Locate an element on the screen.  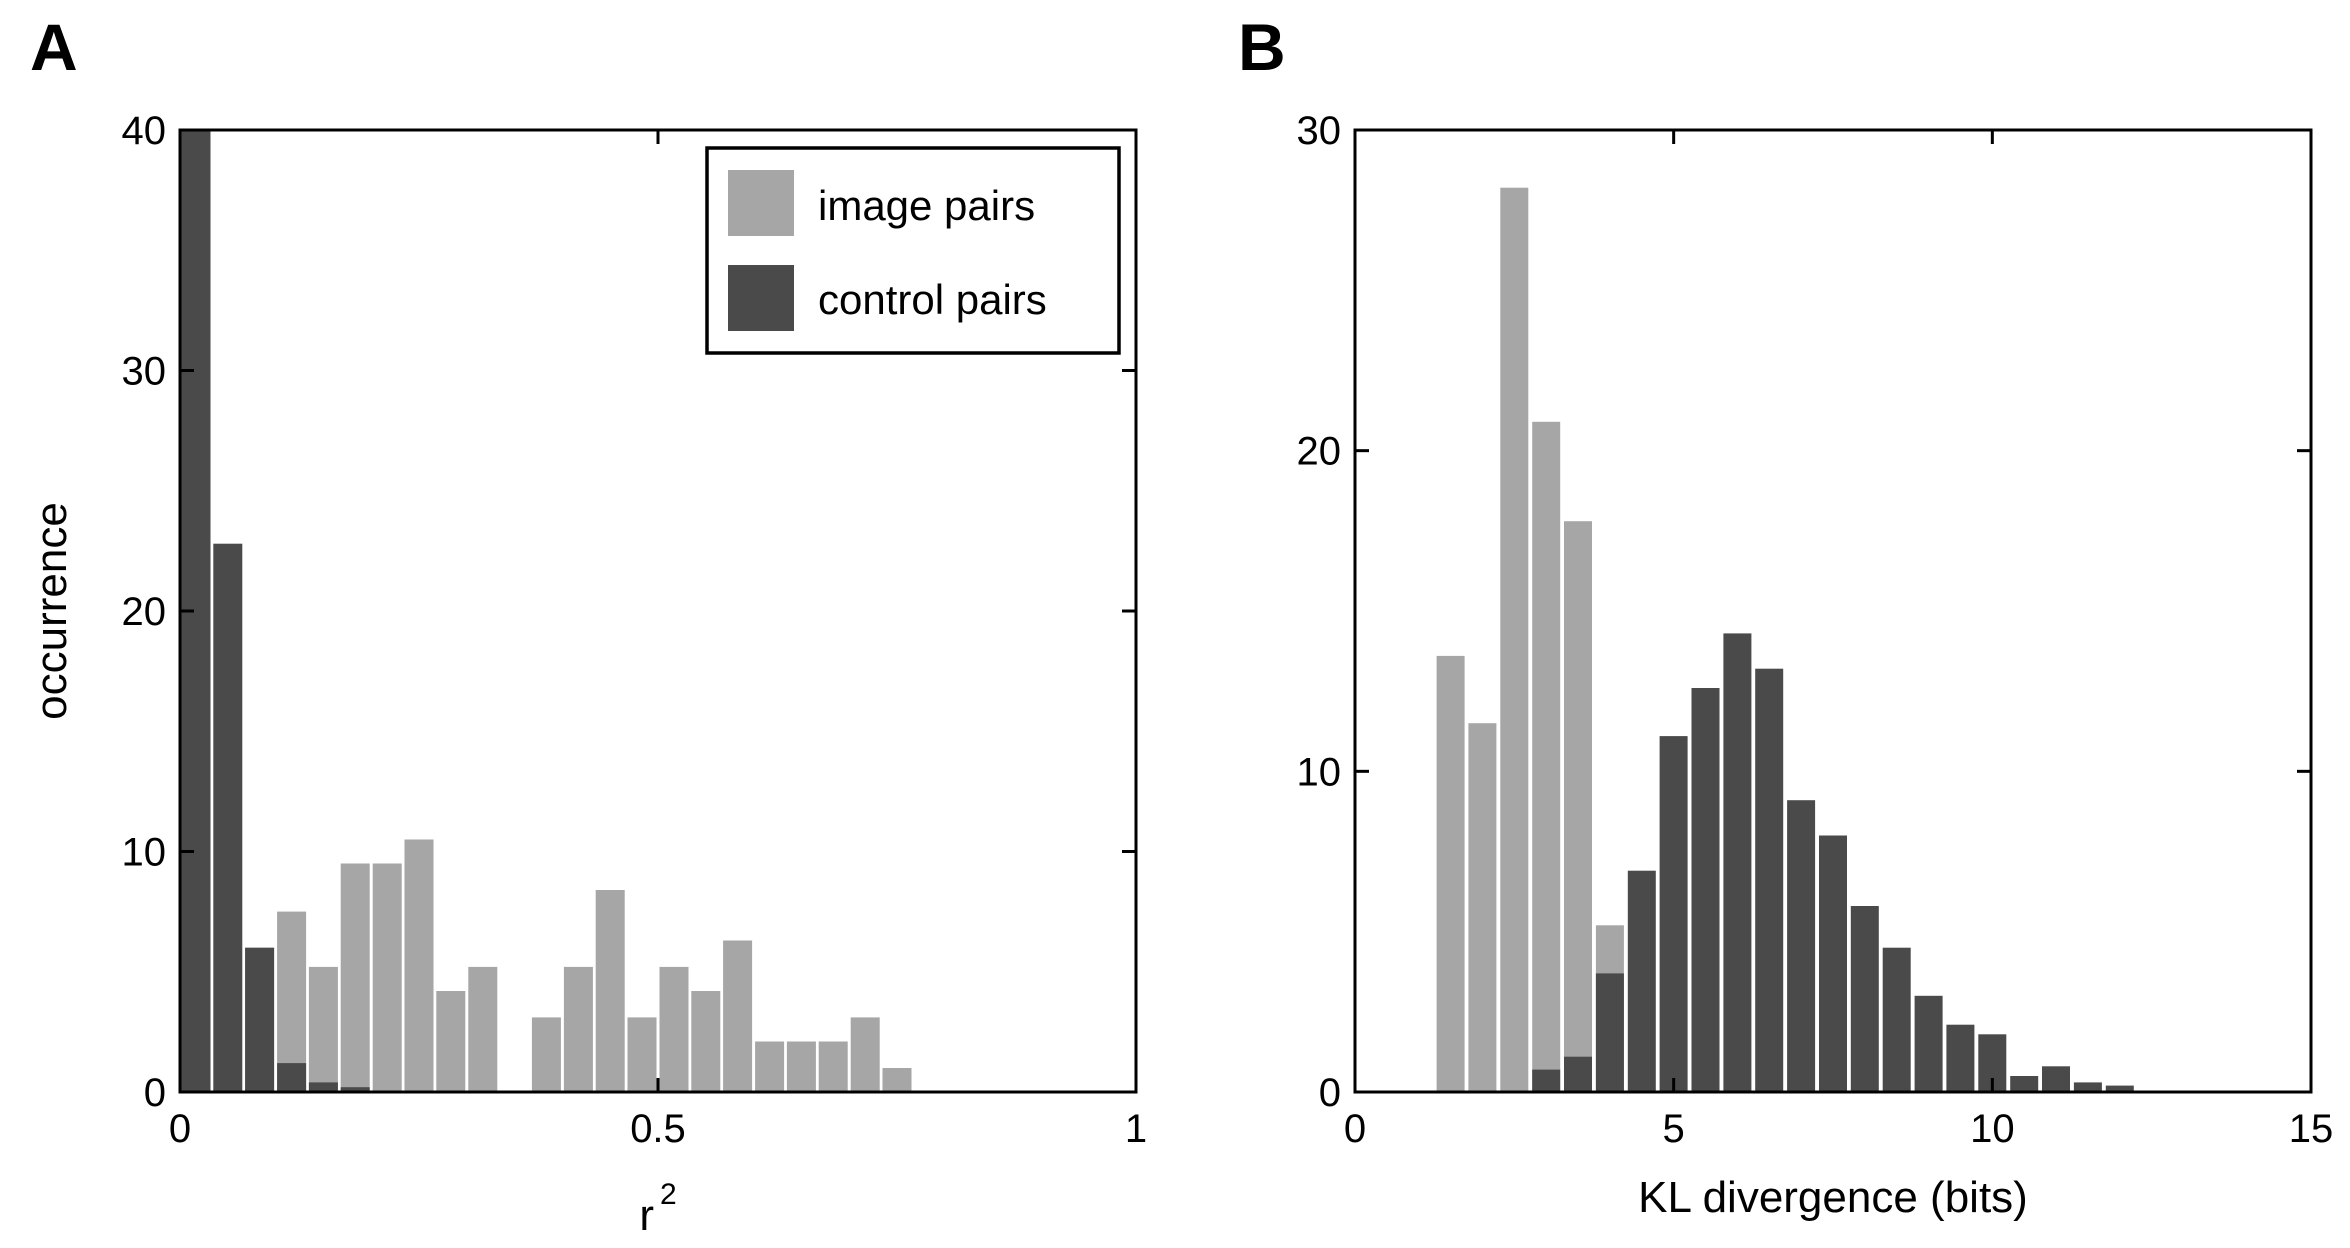
panel-a-x-axis-title-superscript: 2 is located at coordinates (668, 1194).